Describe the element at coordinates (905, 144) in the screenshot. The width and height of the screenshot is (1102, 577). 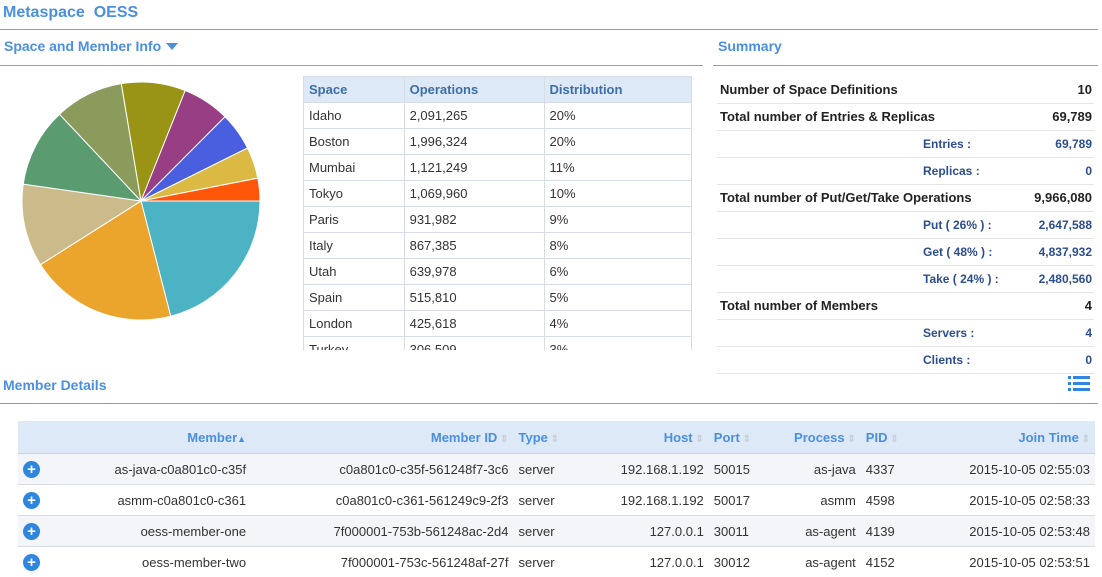
I see `summary-subrow: Entries :69,789` at that location.